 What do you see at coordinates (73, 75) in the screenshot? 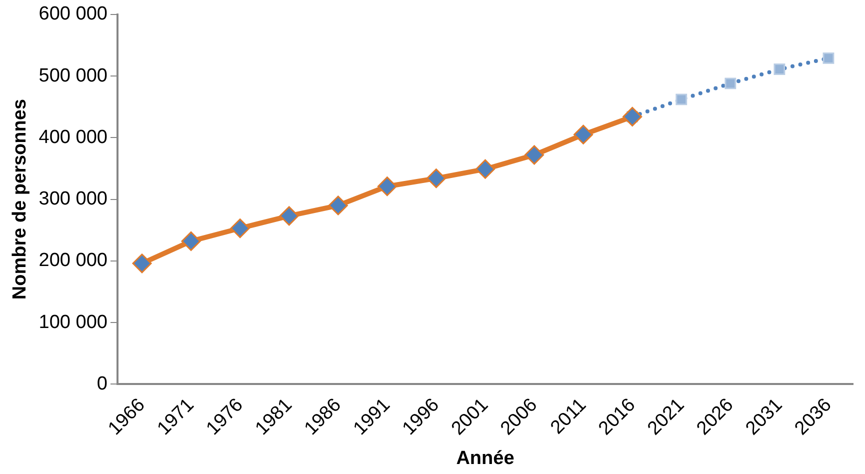
I see `y-tick-label: 500 000` at bounding box center [73, 75].